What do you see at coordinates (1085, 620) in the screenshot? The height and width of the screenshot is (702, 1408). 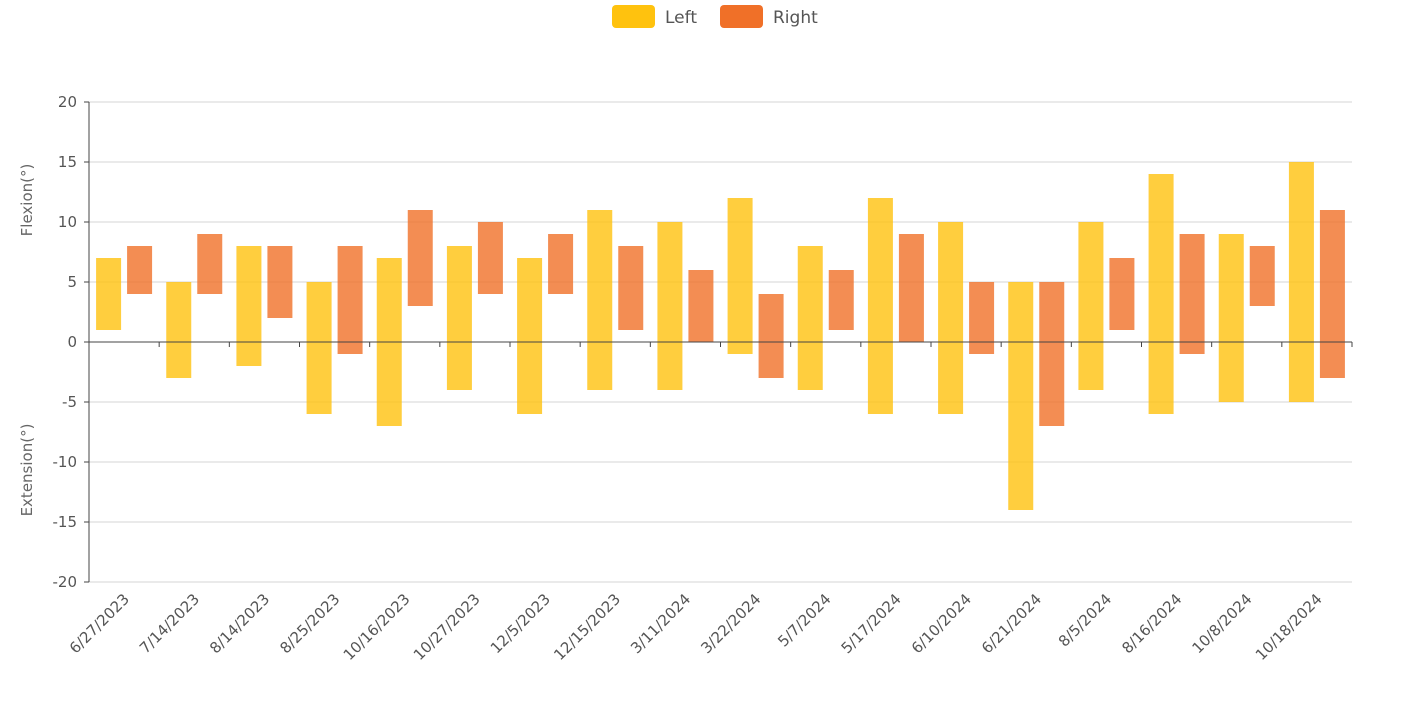 I see `x-tick-label: 8/5/2024` at bounding box center [1085, 620].